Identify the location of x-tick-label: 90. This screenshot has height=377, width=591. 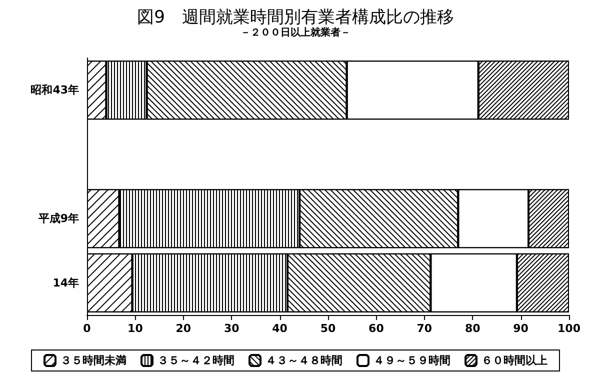
(521, 328).